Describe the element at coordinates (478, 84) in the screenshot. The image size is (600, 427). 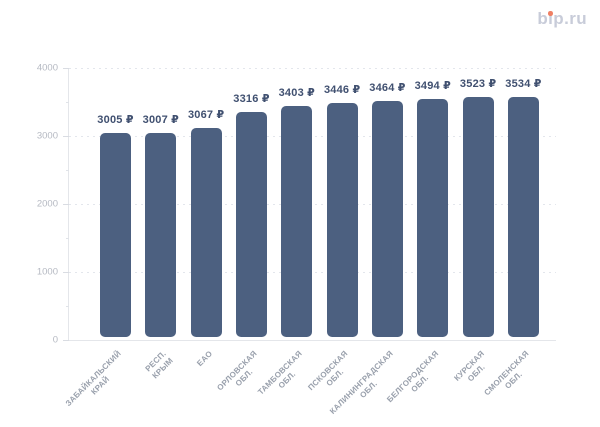
I see `bar-value-label: 3523 ₽` at that location.